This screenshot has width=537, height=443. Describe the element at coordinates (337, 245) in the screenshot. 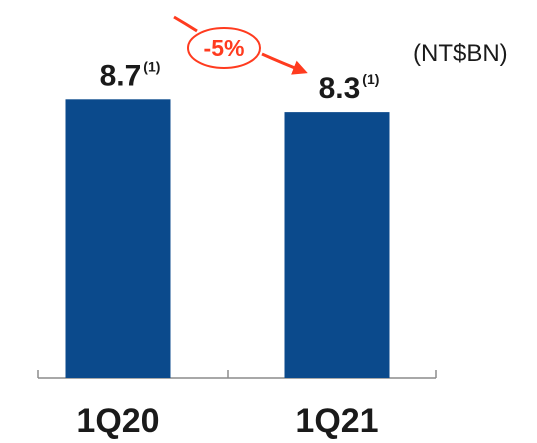

I see `bar-1q21` at that location.